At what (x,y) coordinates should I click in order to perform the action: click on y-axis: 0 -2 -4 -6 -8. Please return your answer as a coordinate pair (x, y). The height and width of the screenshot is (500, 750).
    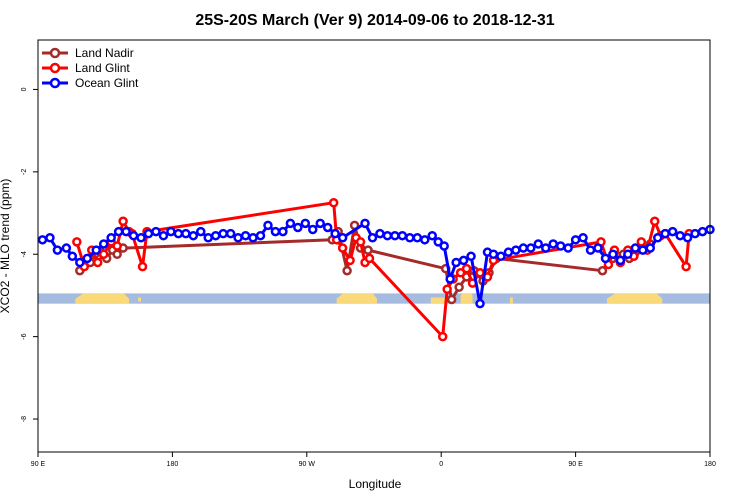
    Looking at the image, I should click on (29, 254).